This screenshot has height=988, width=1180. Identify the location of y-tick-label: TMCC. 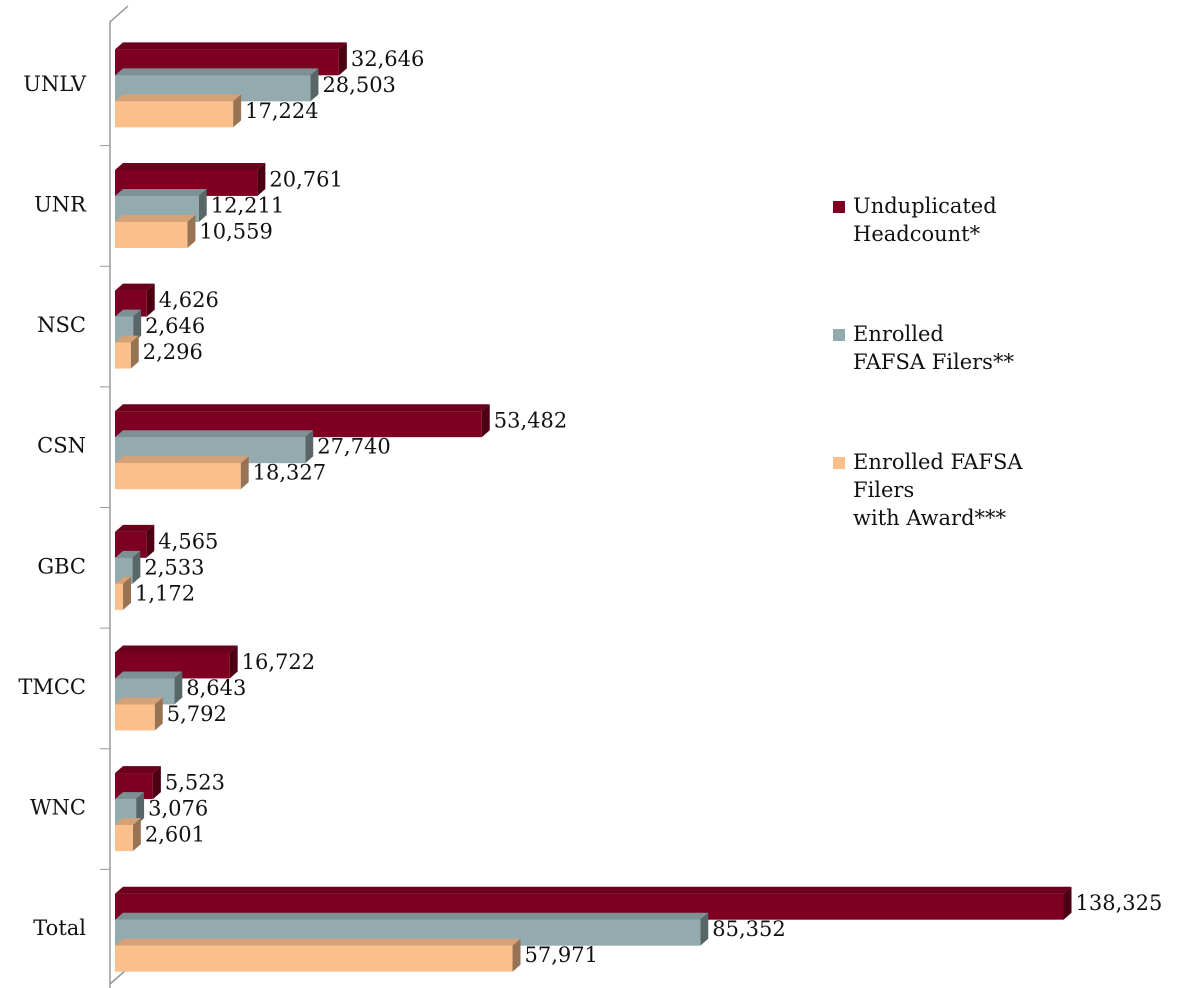
(52, 687).